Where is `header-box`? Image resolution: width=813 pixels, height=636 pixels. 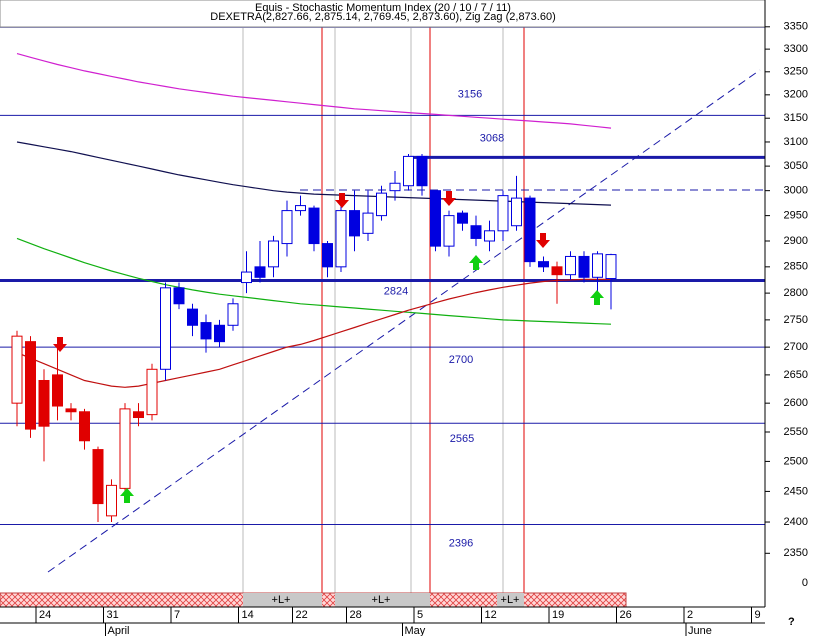 header-box is located at coordinates (383, 14).